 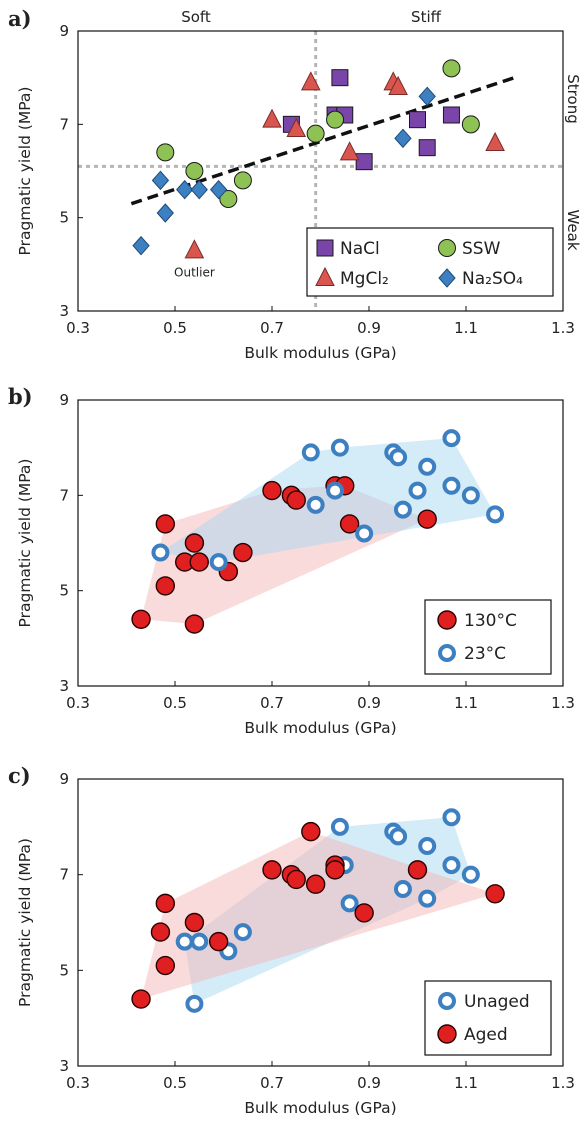 I want to click on series-nacl, so click(x=371, y=120).